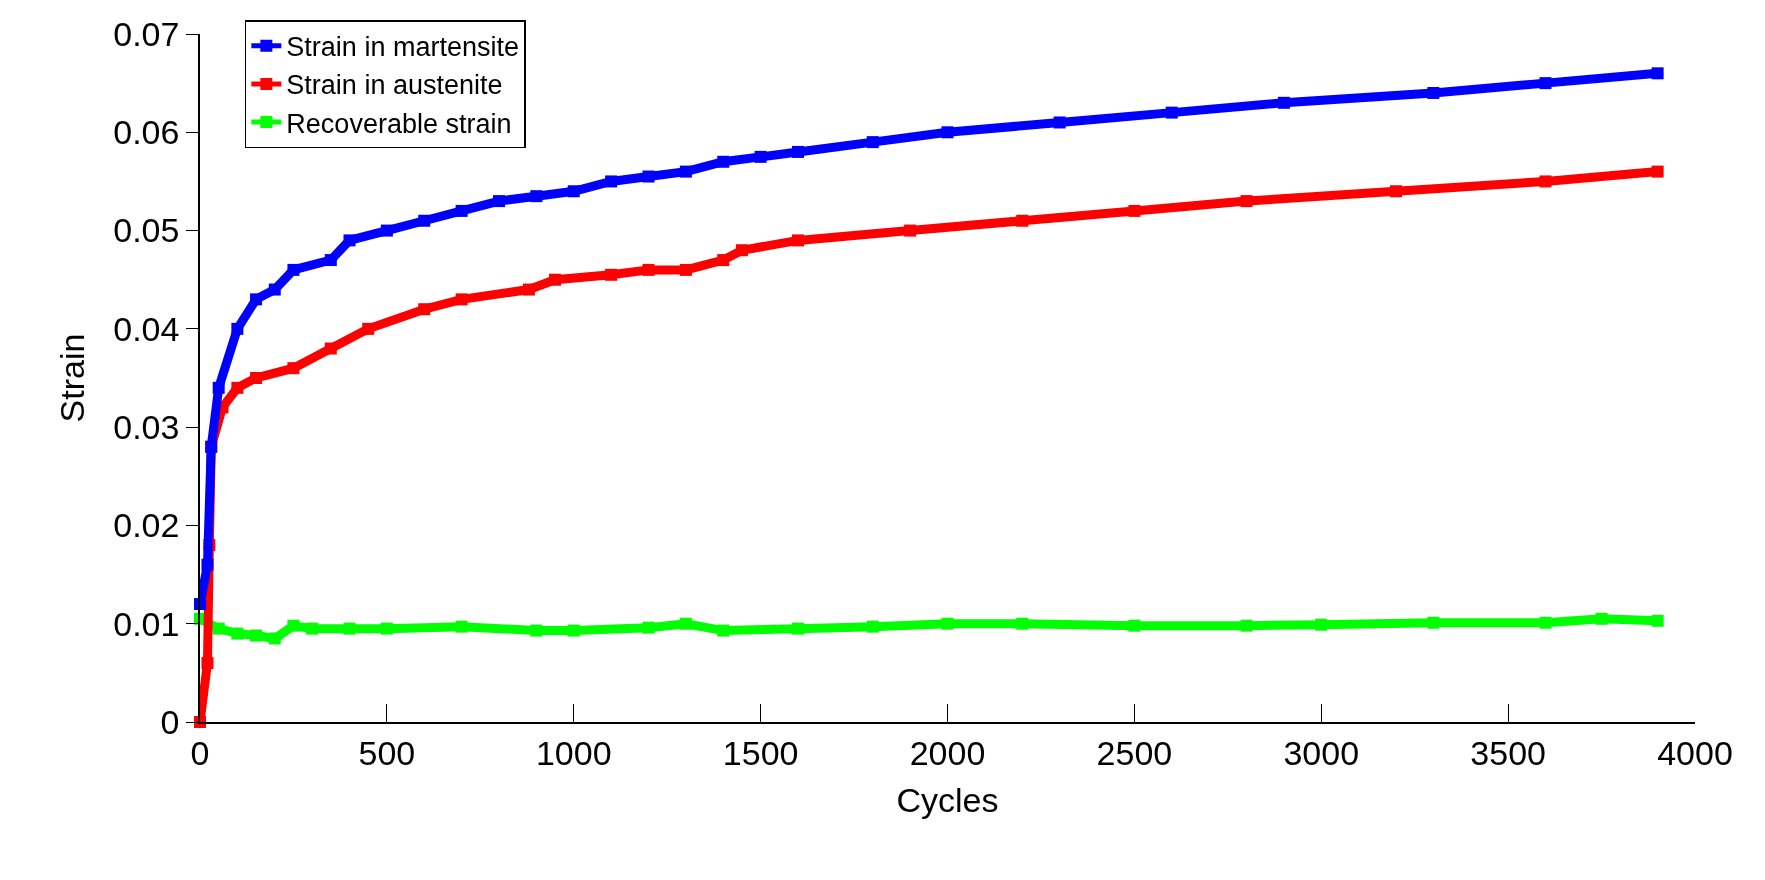 Image resolution: width=1765 pixels, height=880 pixels. Describe the element at coordinates (146, 525) in the screenshot. I see `y-tick-label: 0.02` at that location.